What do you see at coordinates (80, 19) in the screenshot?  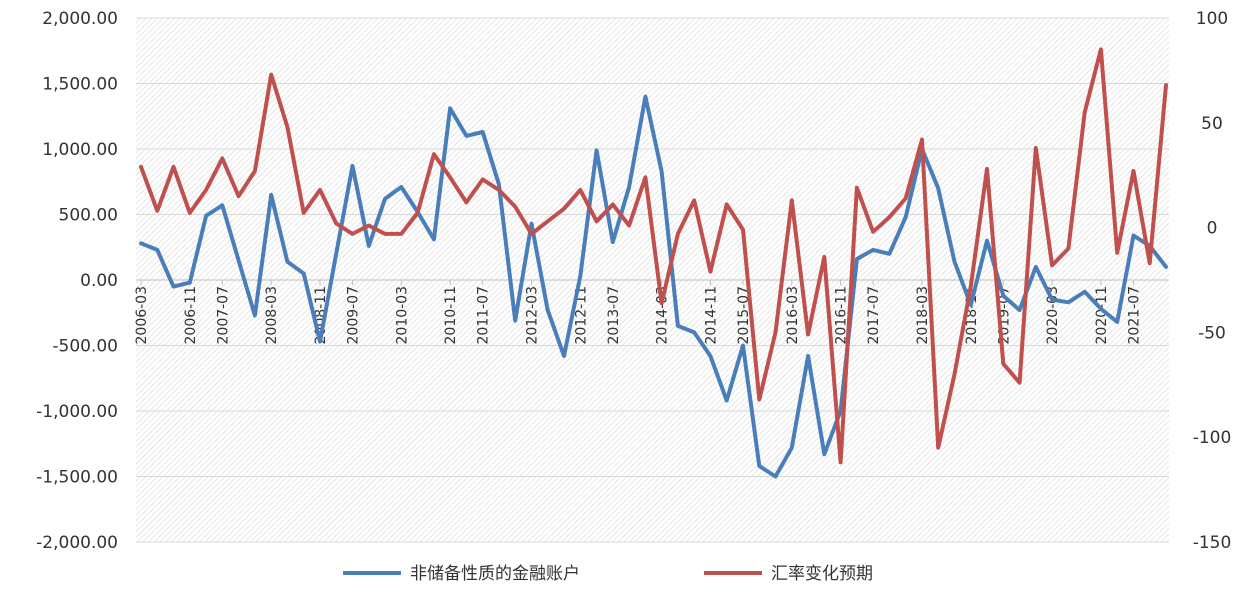 I see `left-tick-label: 2,000.00` at bounding box center [80, 19].